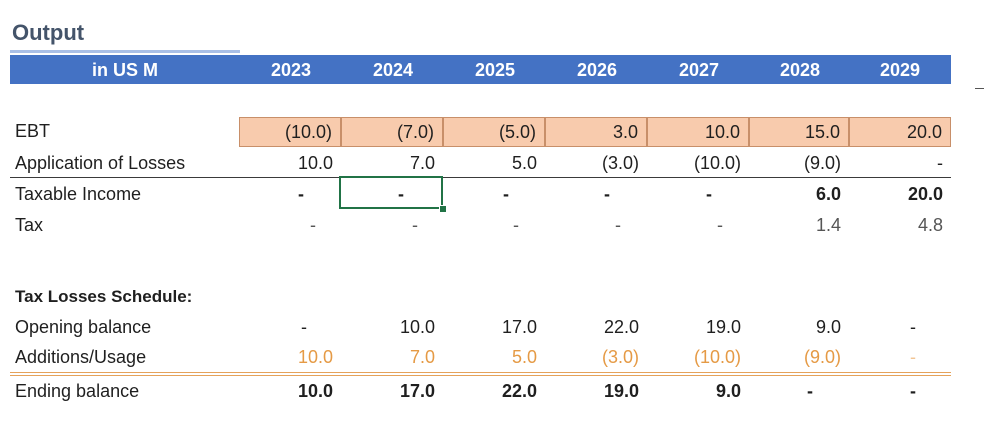 This screenshot has width=984, height=425. Describe the element at coordinates (480, 372) in the screenshot. I see `total-divider-top` at that location.